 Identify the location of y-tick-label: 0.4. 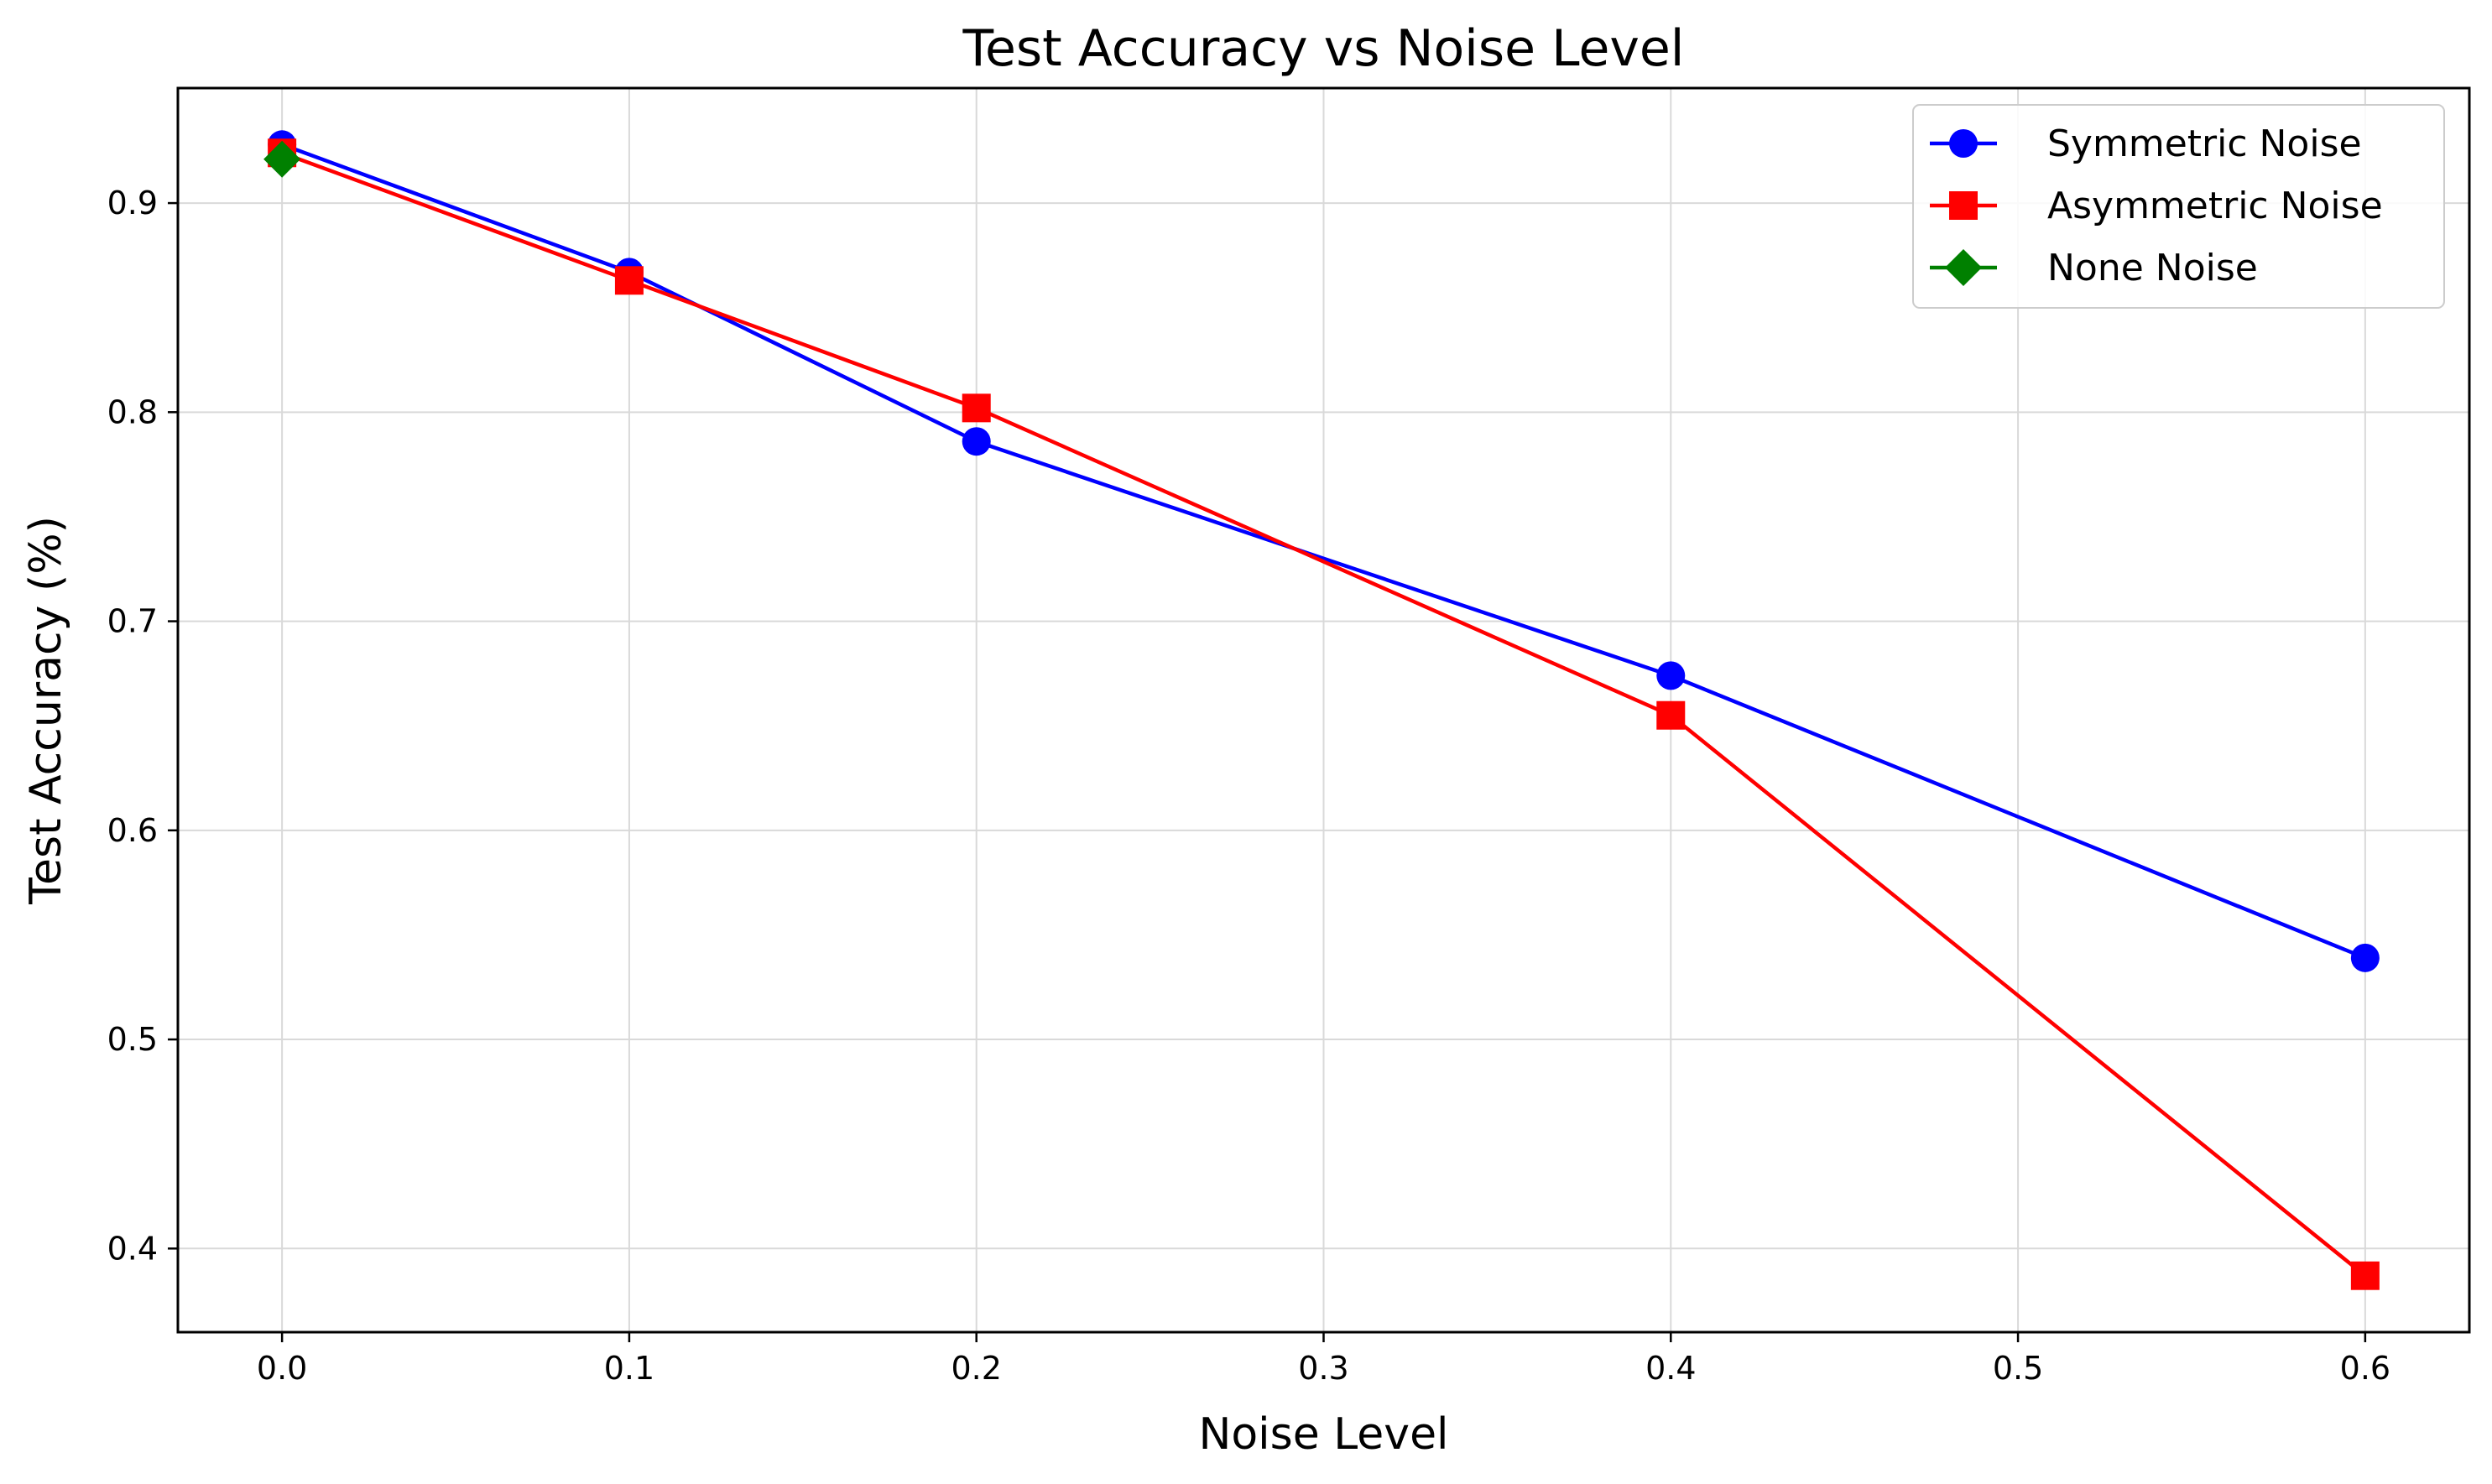
(133, 1248).